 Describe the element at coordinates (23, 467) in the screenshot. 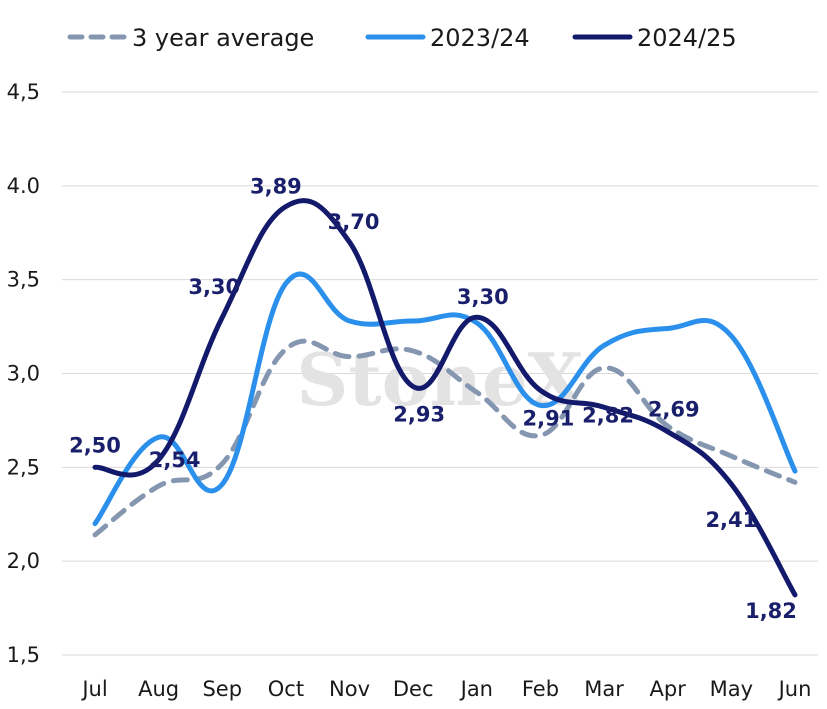

I see `y-tick-label: 2,5` at that location.